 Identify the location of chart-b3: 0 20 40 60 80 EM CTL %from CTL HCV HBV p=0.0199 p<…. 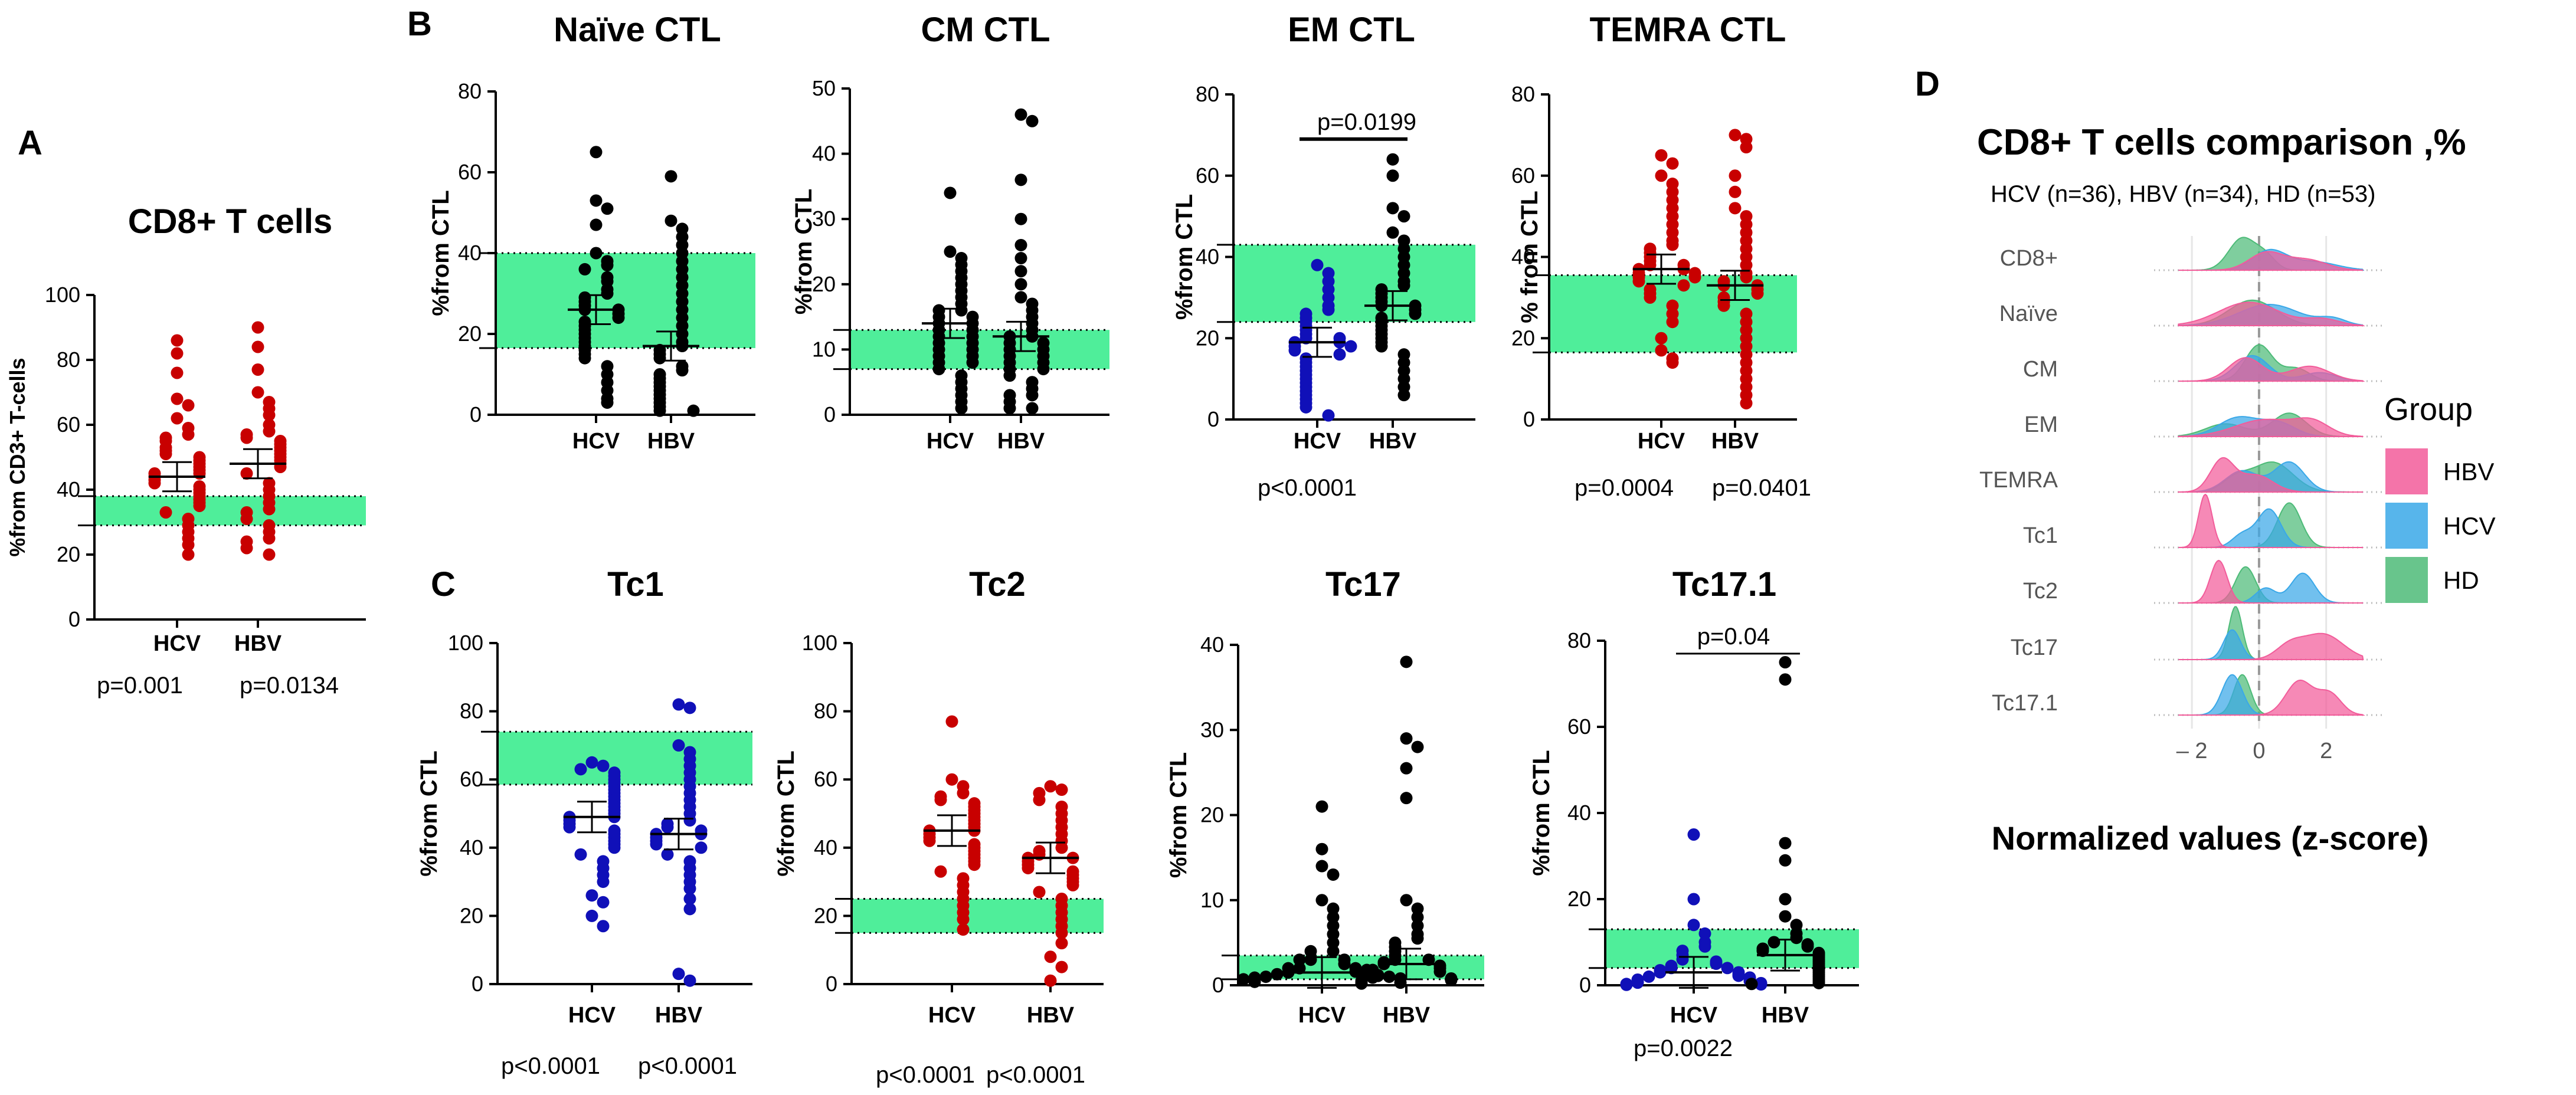
(1323, 256).